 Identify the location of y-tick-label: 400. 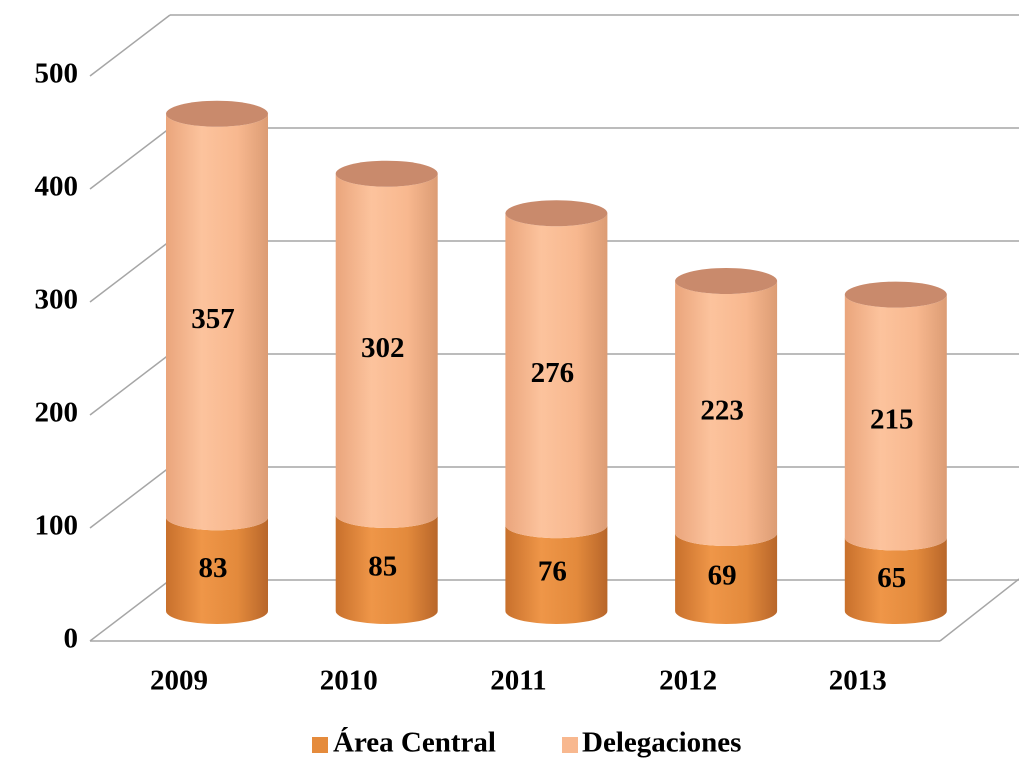
(57, 187).